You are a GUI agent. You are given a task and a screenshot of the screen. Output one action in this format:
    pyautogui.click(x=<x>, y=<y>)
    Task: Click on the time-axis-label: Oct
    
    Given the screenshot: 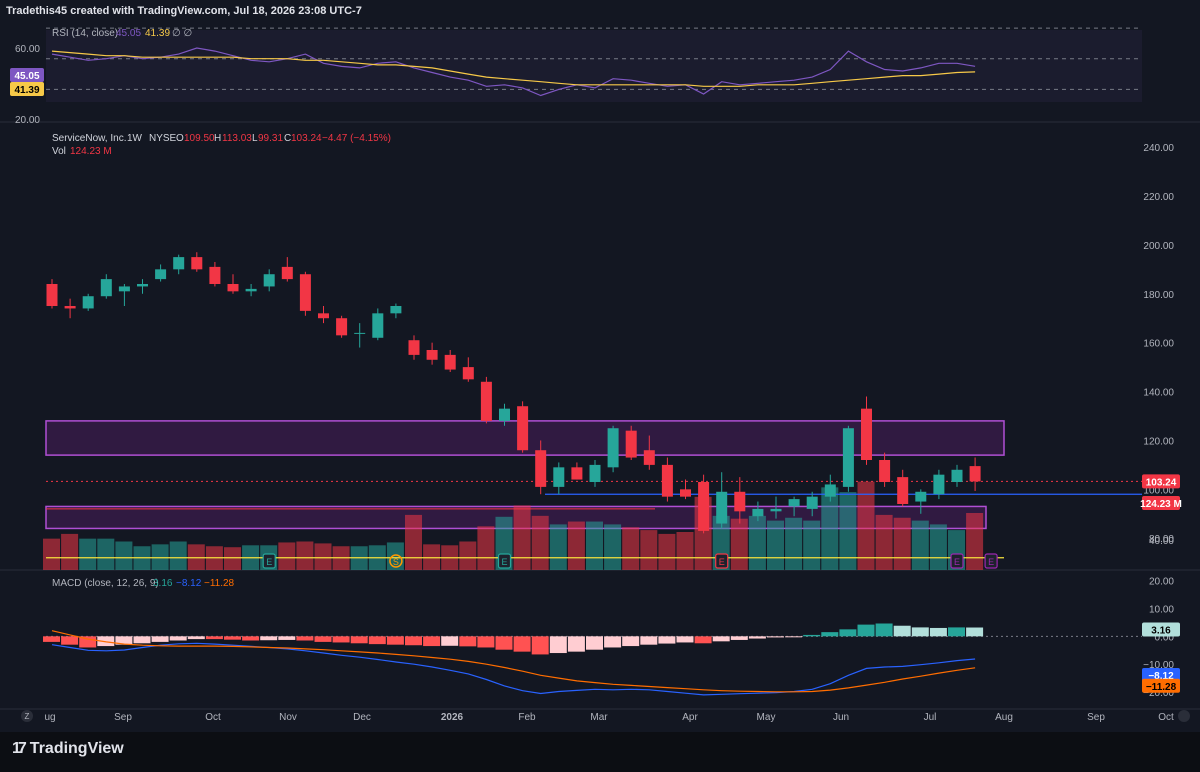 What is the action you would take?
    pyautogui.click(x=1166, y=717)
    